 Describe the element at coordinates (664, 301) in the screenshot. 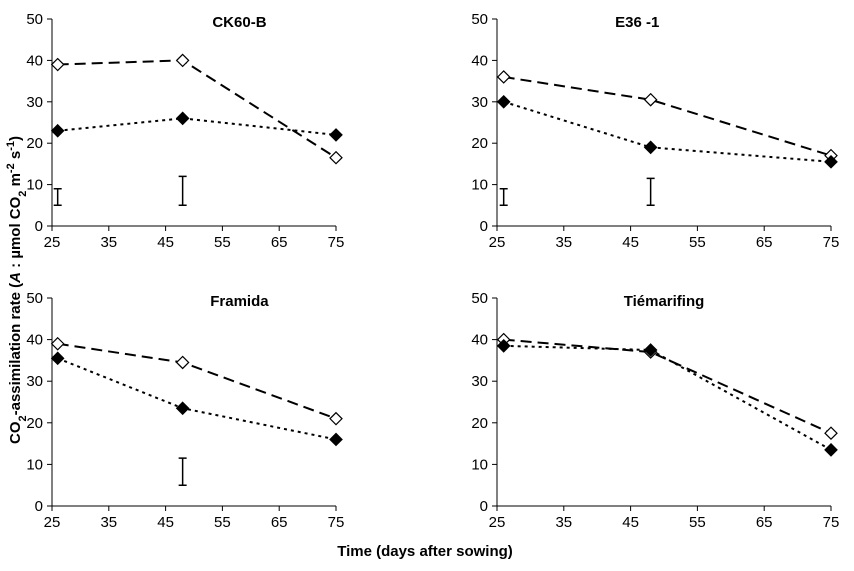

I see `panel-title: Tiémarifing` at that location.